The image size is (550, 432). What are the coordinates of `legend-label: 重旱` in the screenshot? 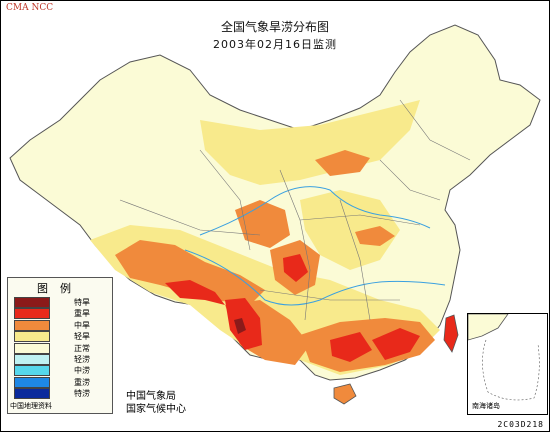 It's located at (82, 314).